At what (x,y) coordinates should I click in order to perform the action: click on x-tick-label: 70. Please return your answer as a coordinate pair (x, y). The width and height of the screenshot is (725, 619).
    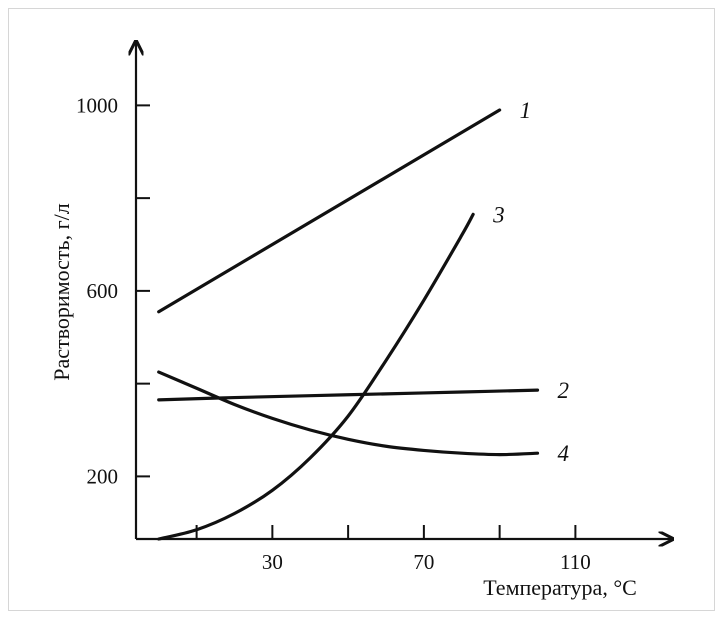
    Looking at the image, I should click on (423, 562).